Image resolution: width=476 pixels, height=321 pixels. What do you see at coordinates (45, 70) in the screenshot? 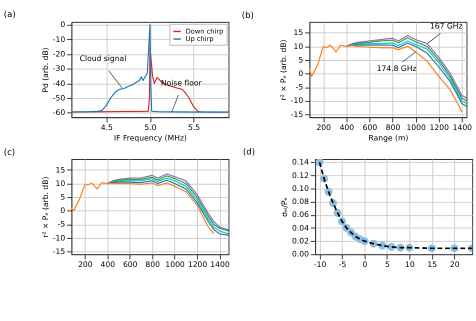
I see `y-axis-title: Pd (arb. dB)` at bounding box center [45, 70].